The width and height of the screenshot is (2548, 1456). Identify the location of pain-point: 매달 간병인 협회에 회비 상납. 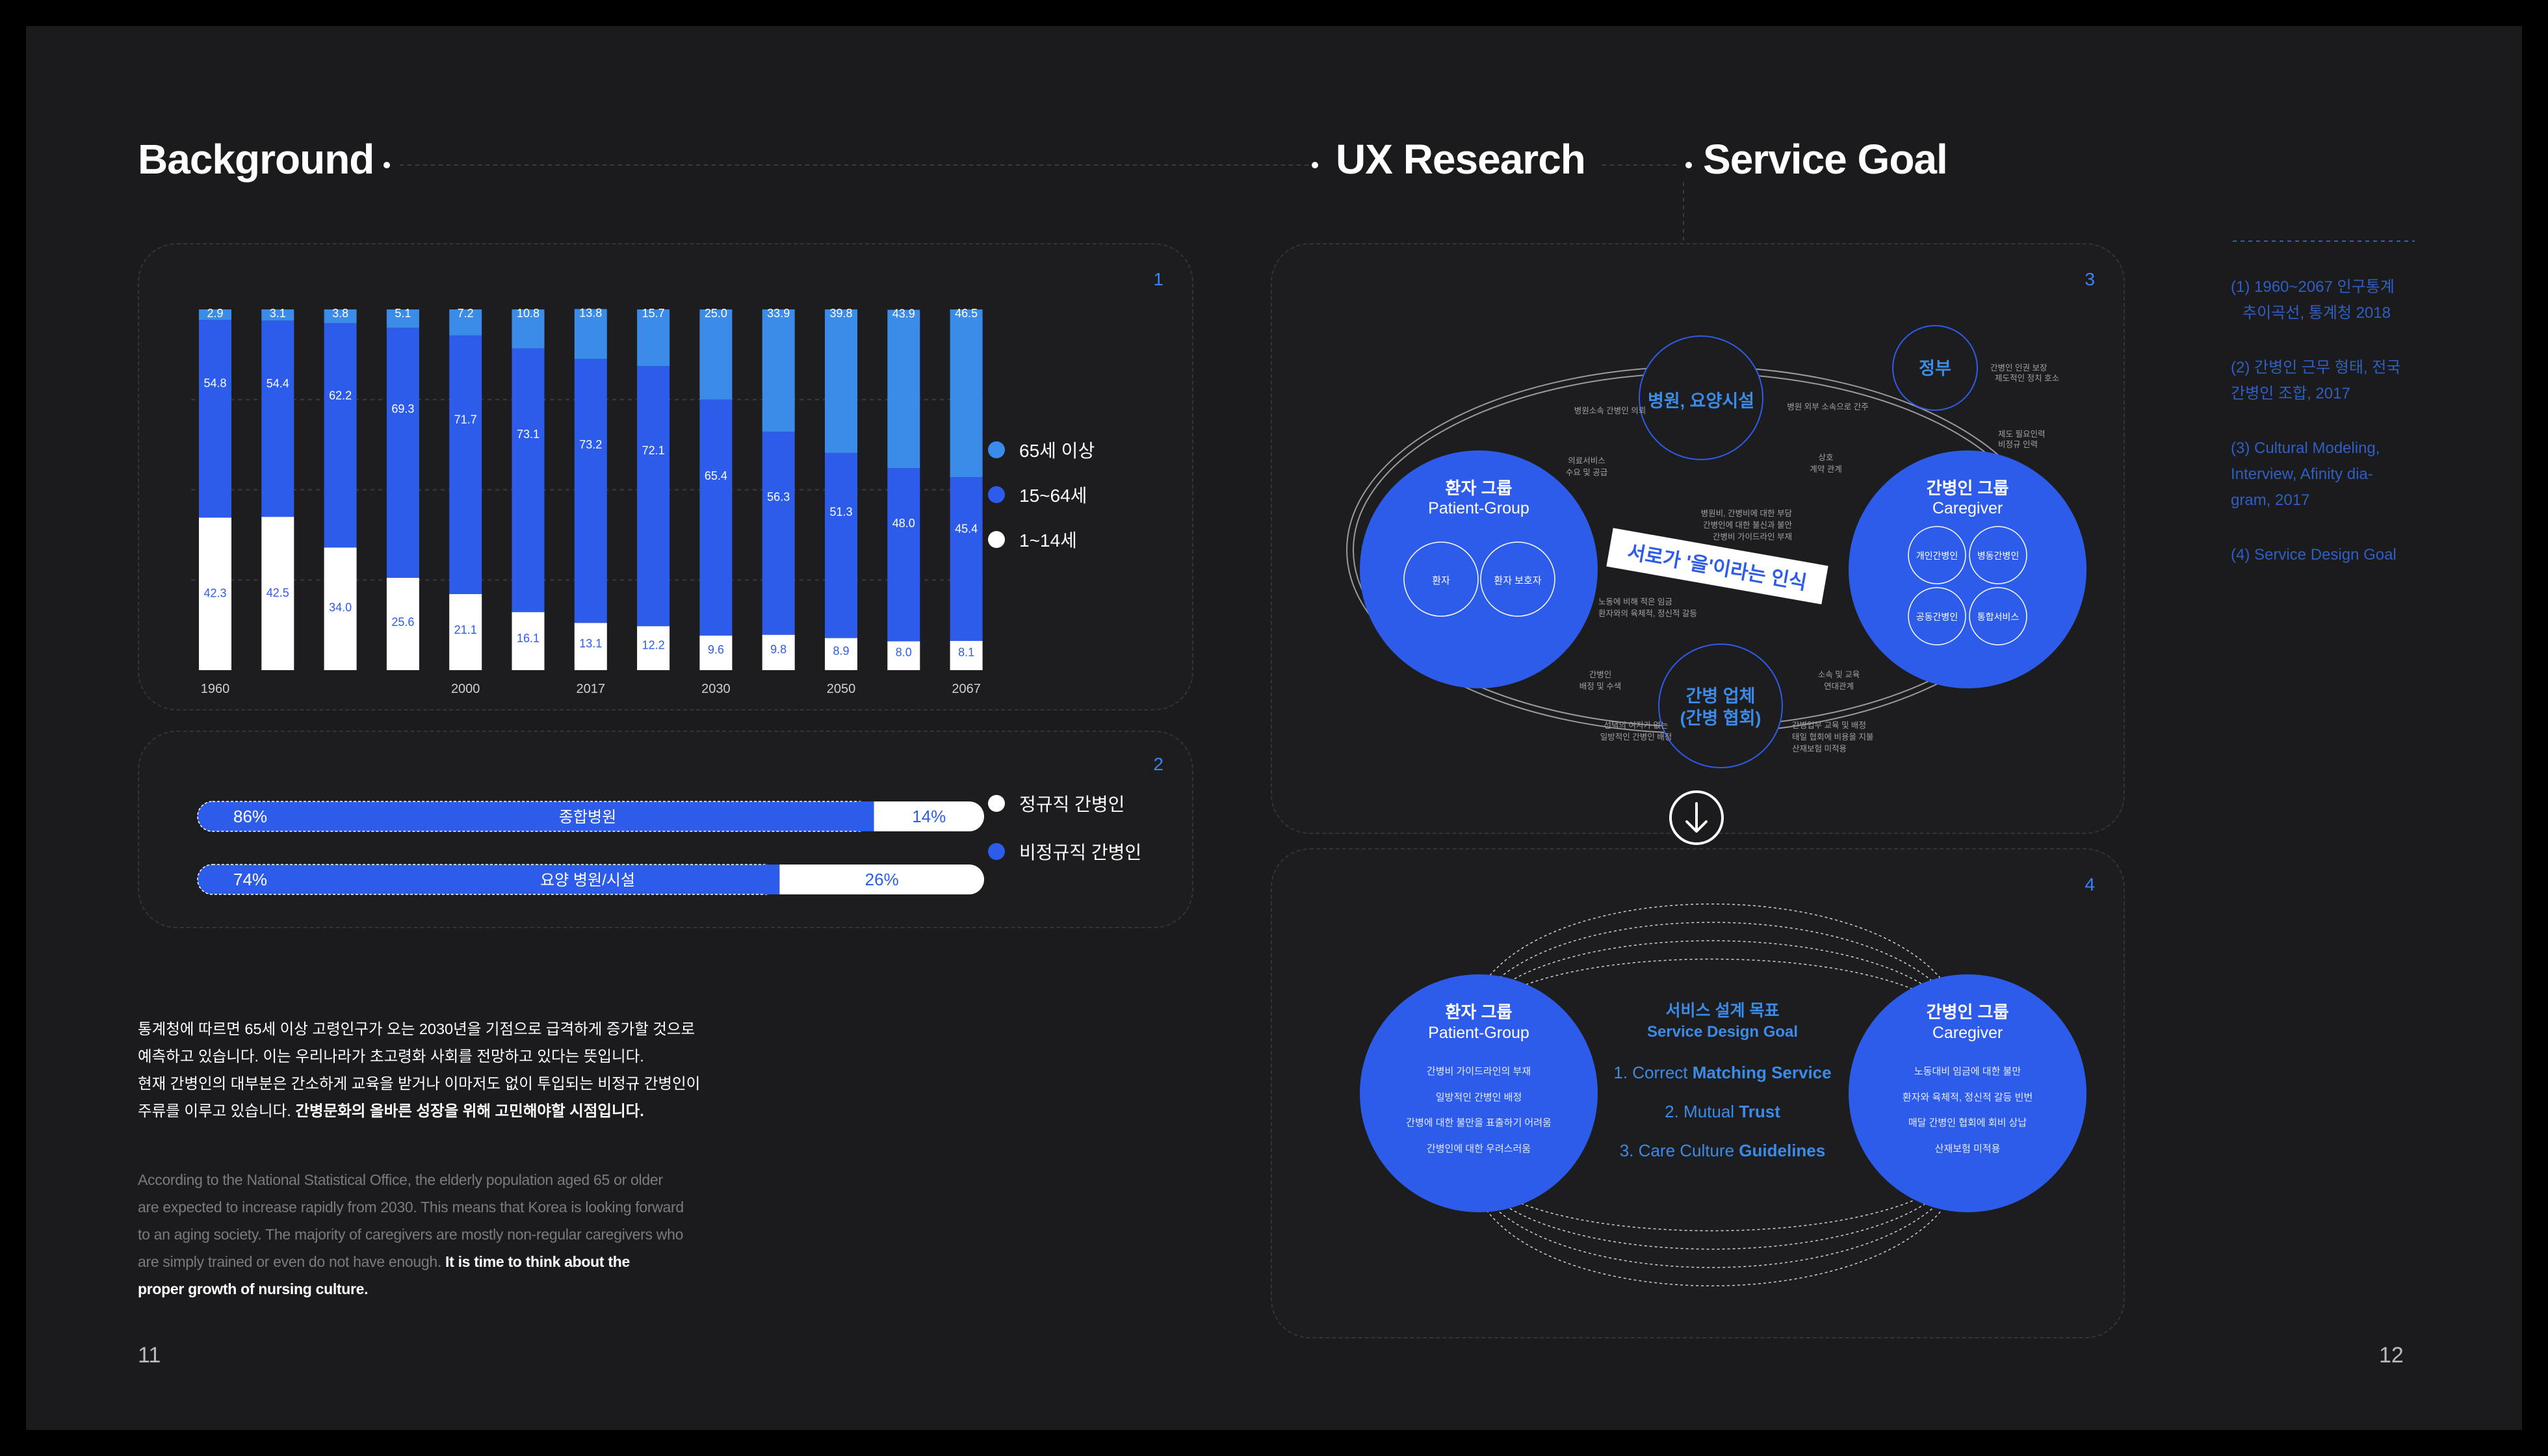
(1968, 1122).